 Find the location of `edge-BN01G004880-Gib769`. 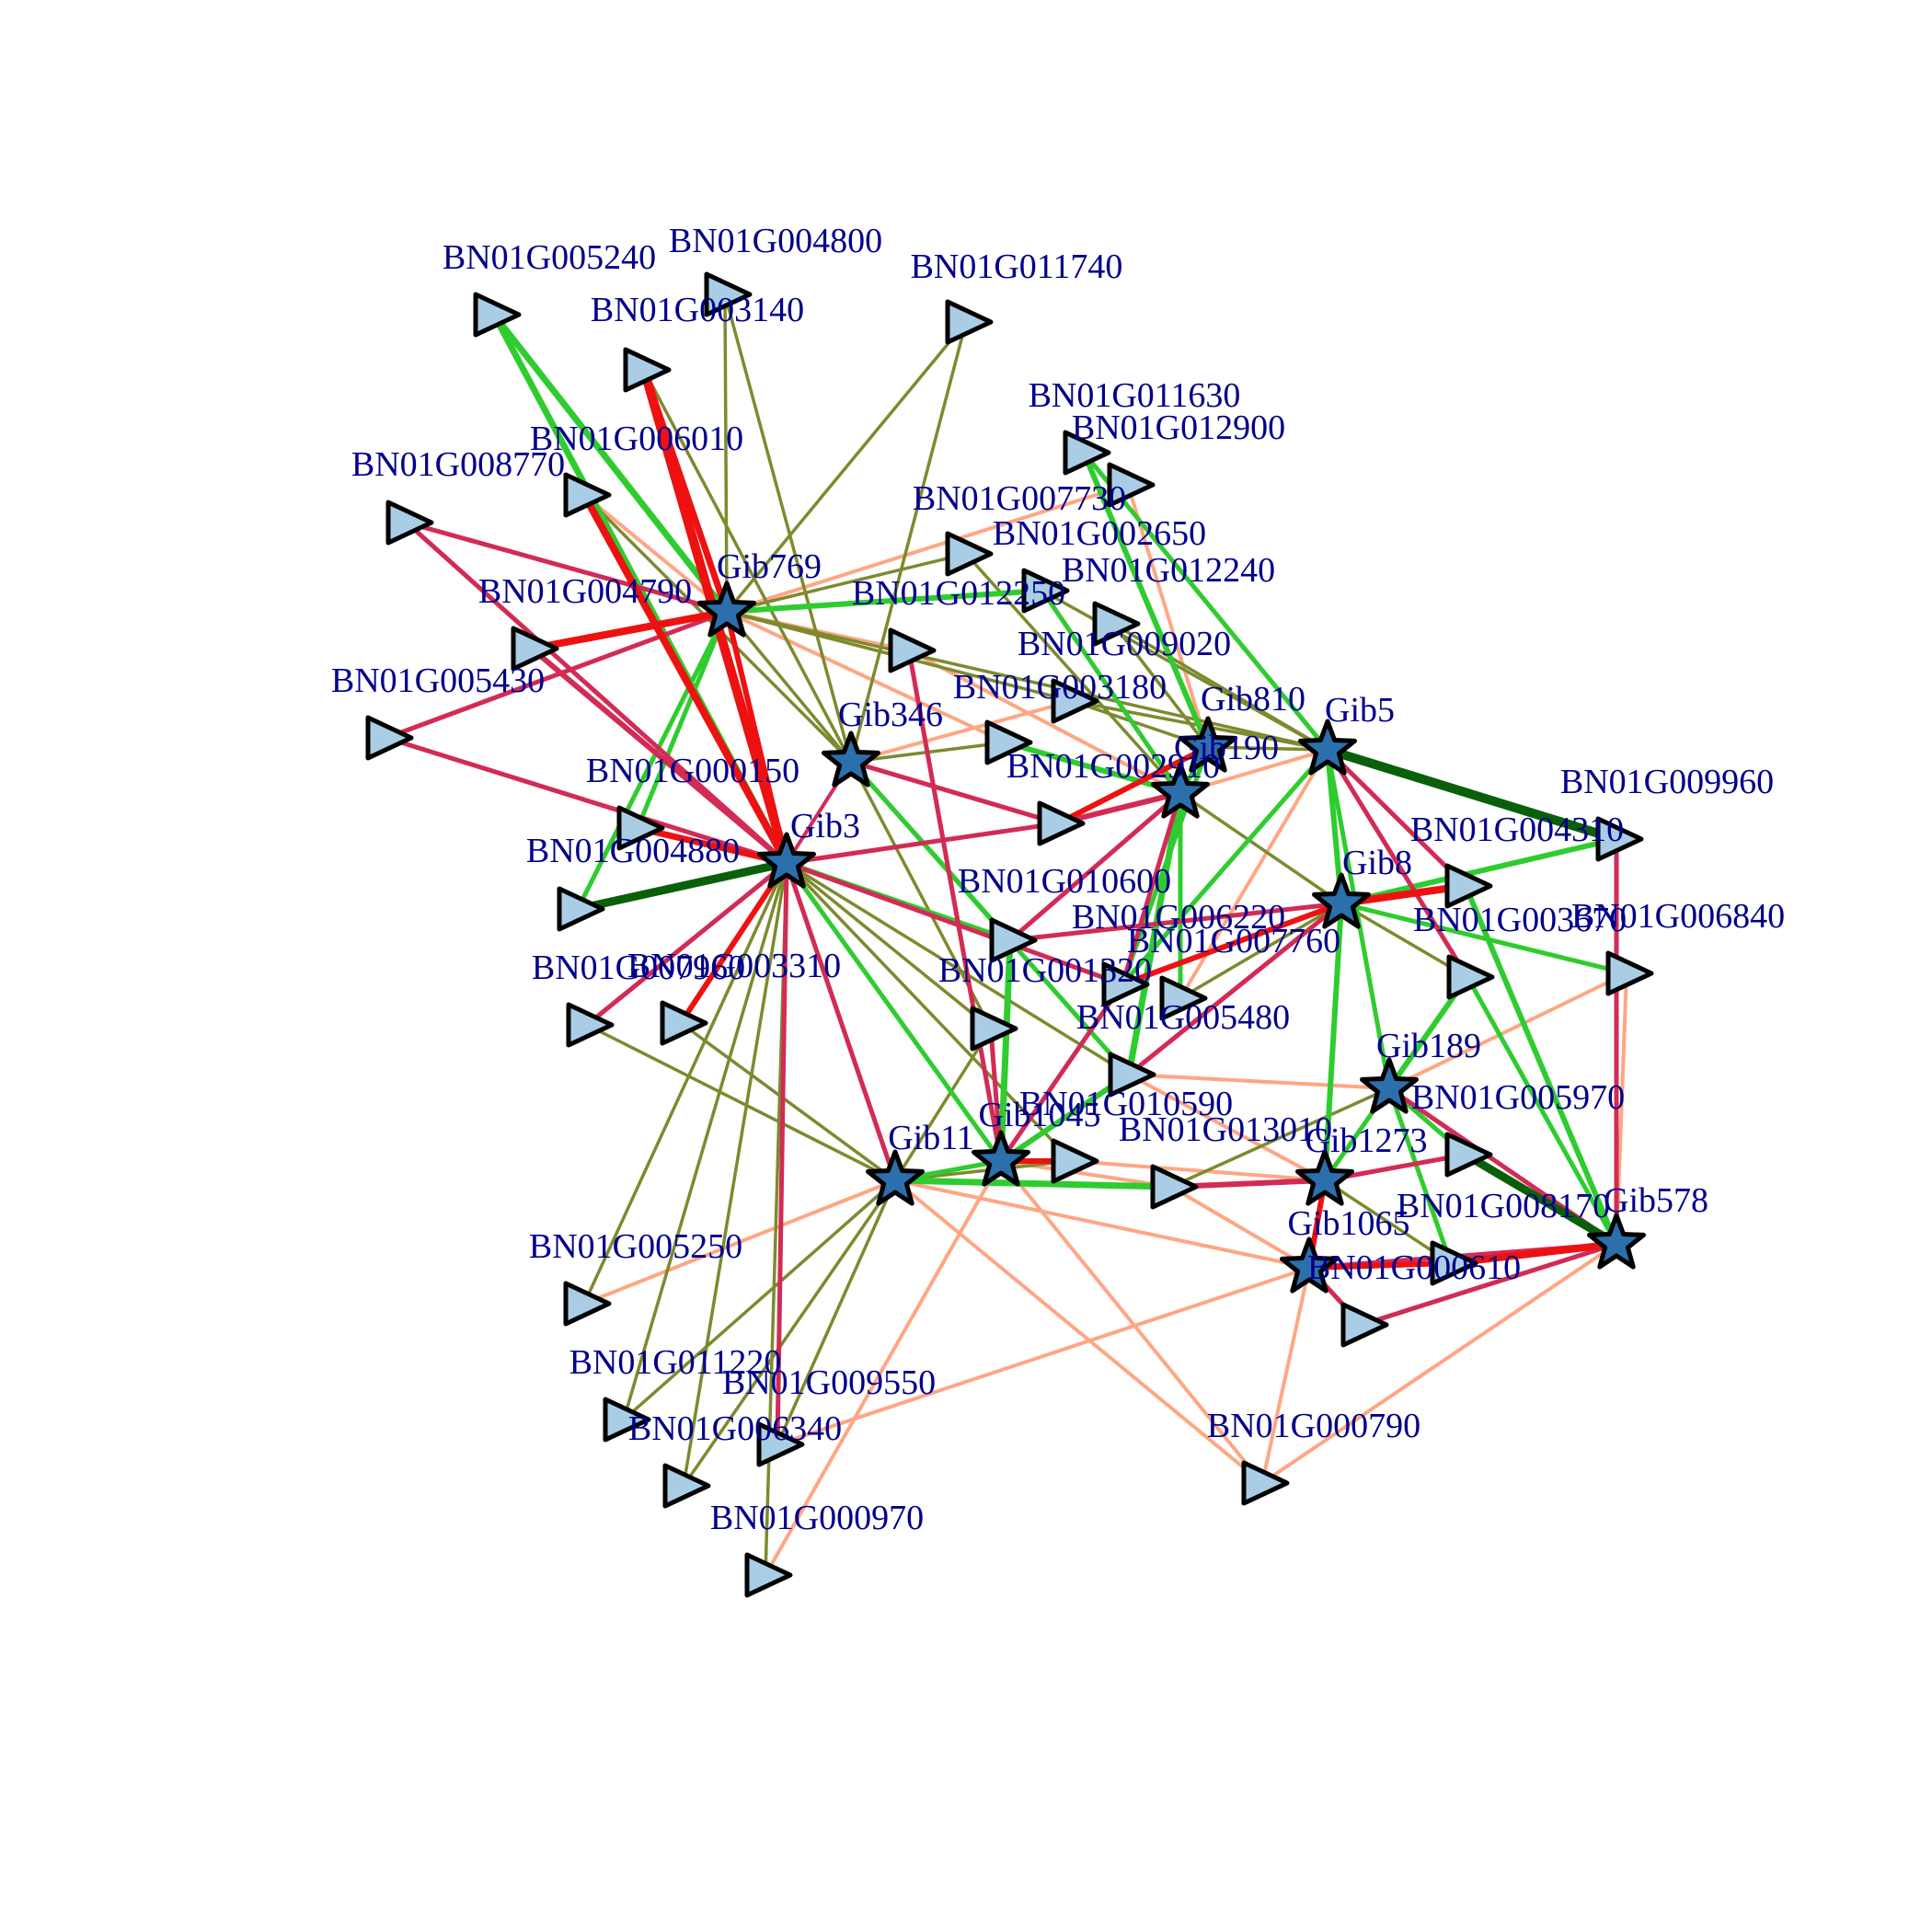

edge-BN01G004880-Gib769 is located at coordinates (652, 760).